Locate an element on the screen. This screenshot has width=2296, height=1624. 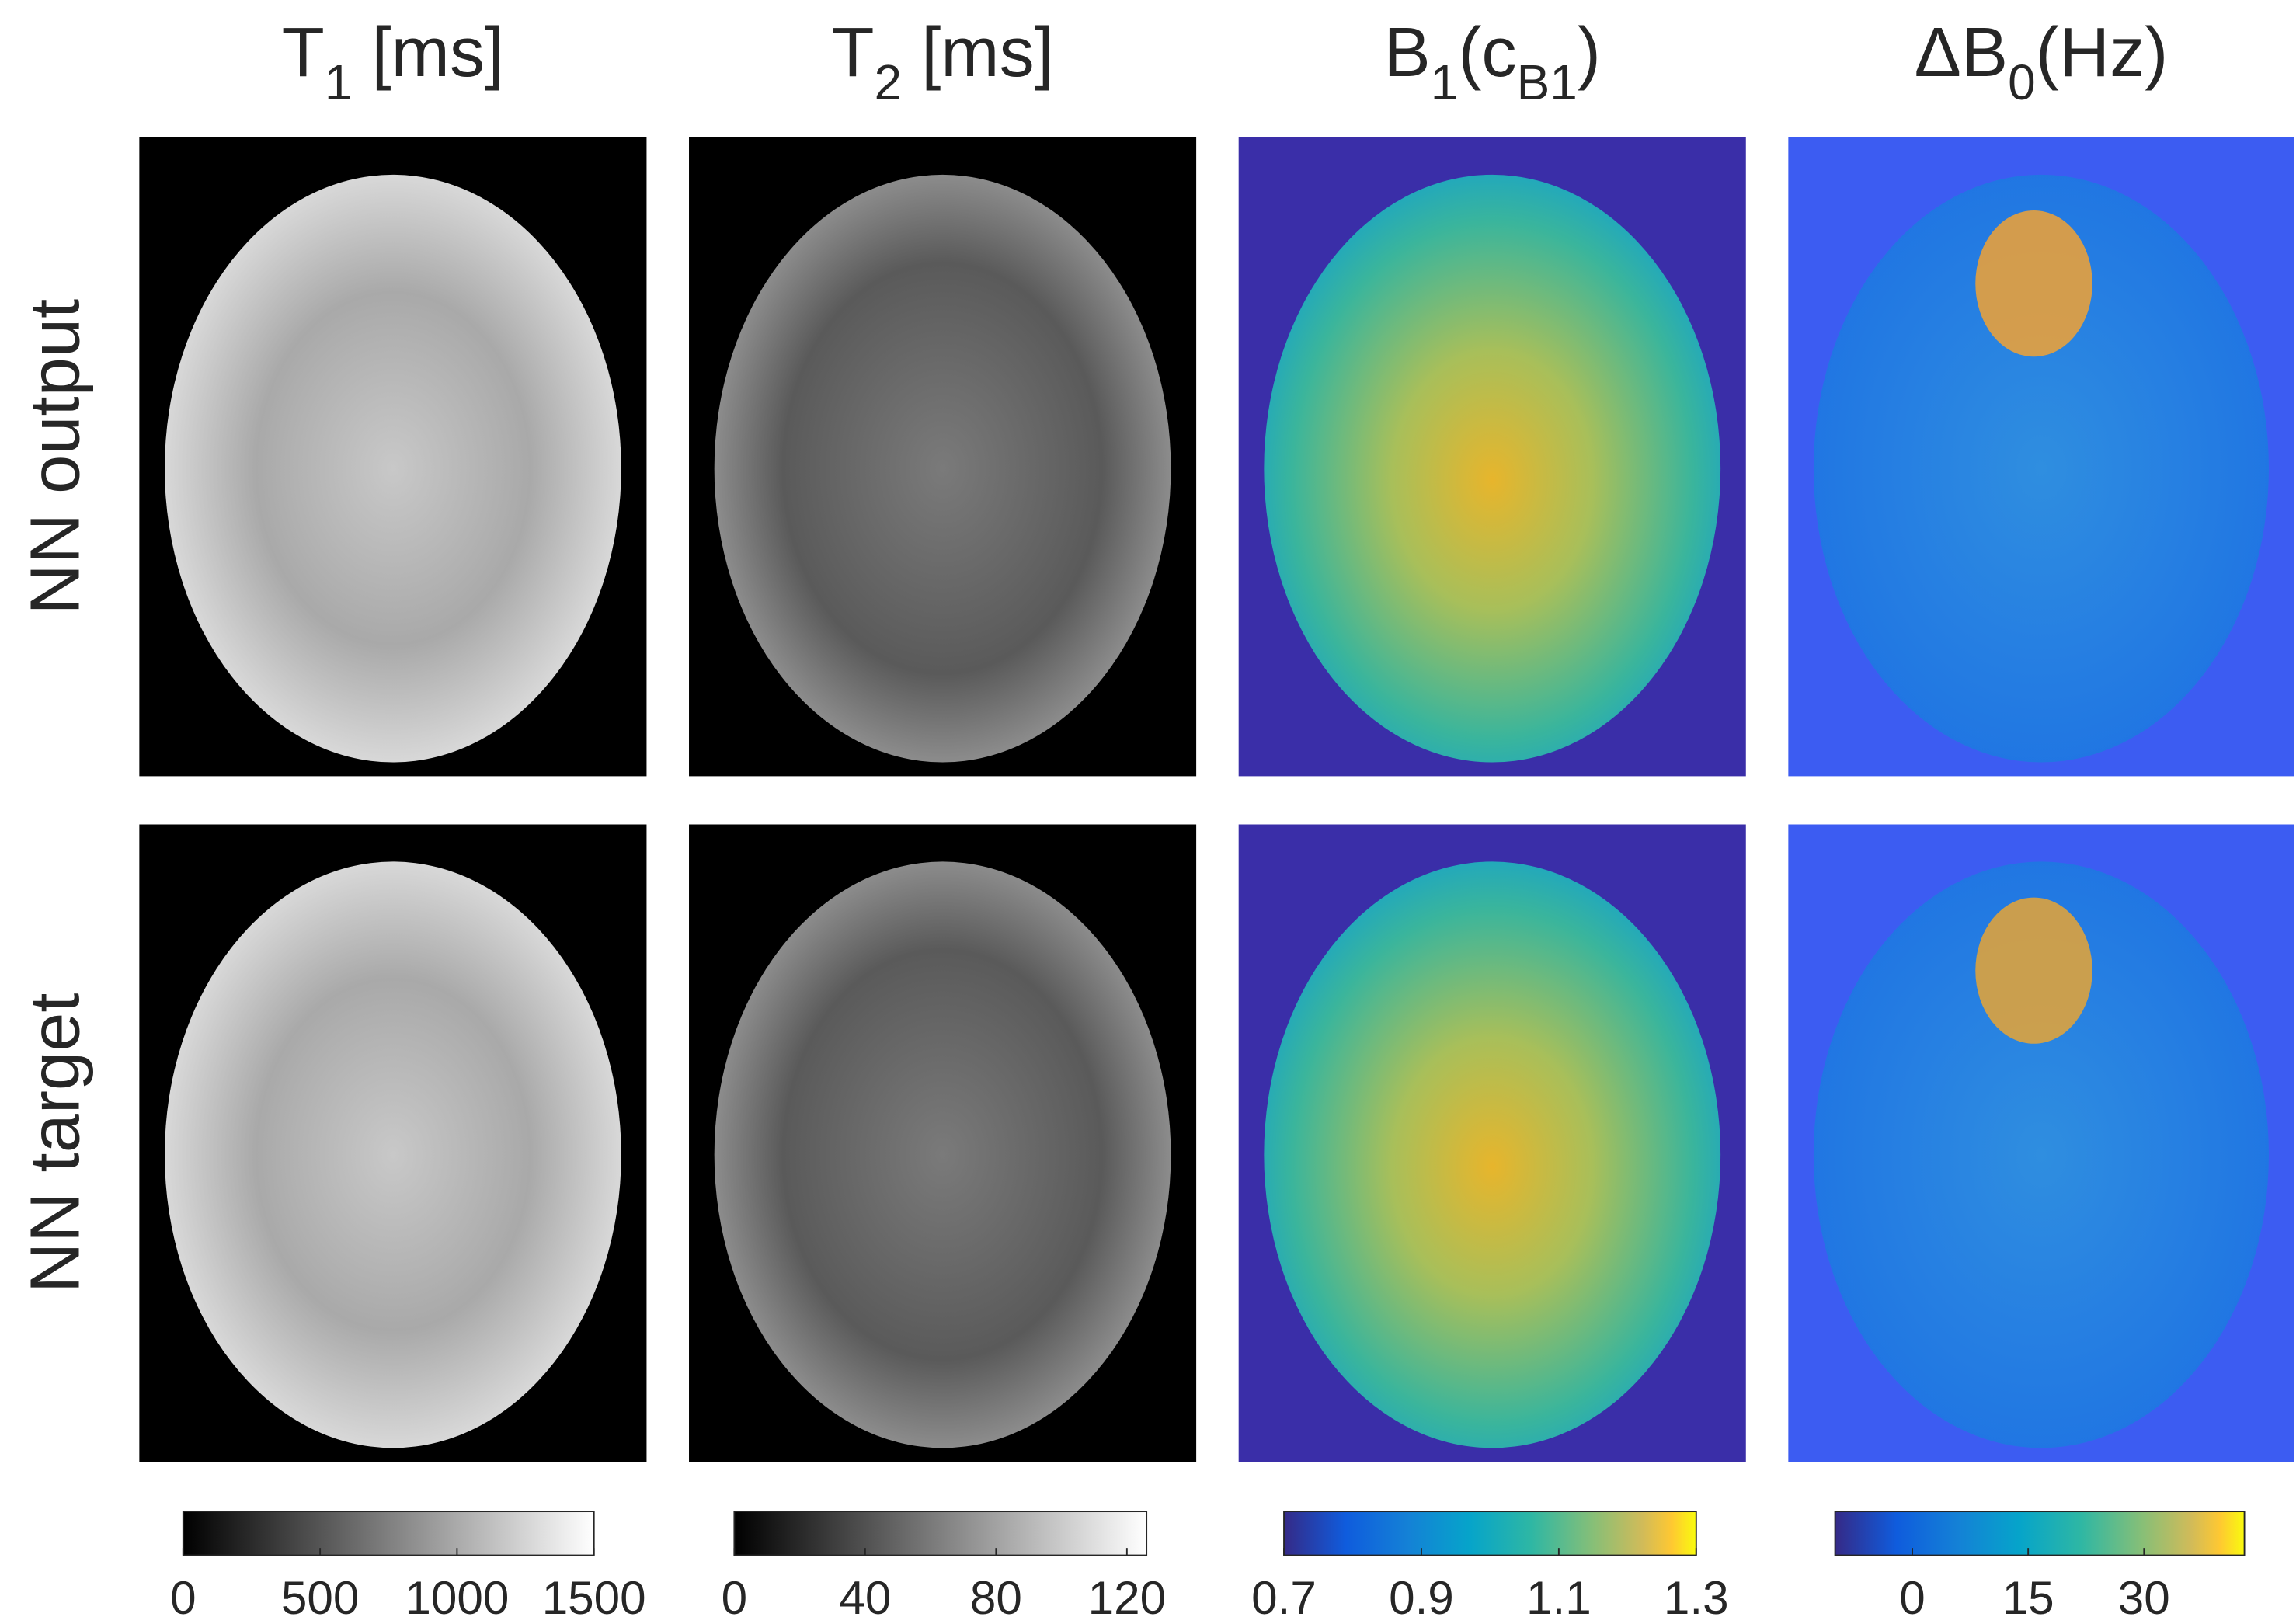
colorbar-tick-label: 120 is located at coordinates (1127, 1597).